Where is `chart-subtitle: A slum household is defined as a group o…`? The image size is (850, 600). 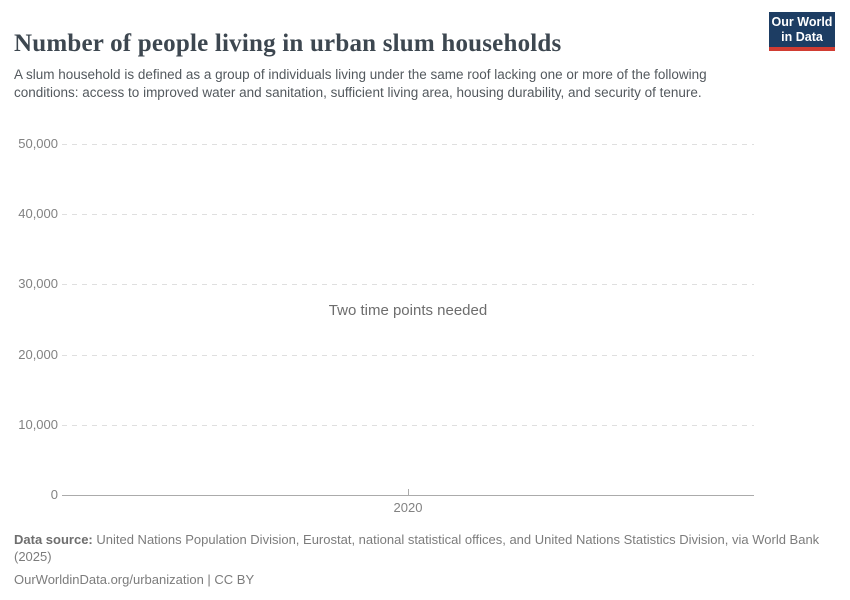
chart-subtitle: A slum household is defined as a group o… is located at coordinates (360, 83).